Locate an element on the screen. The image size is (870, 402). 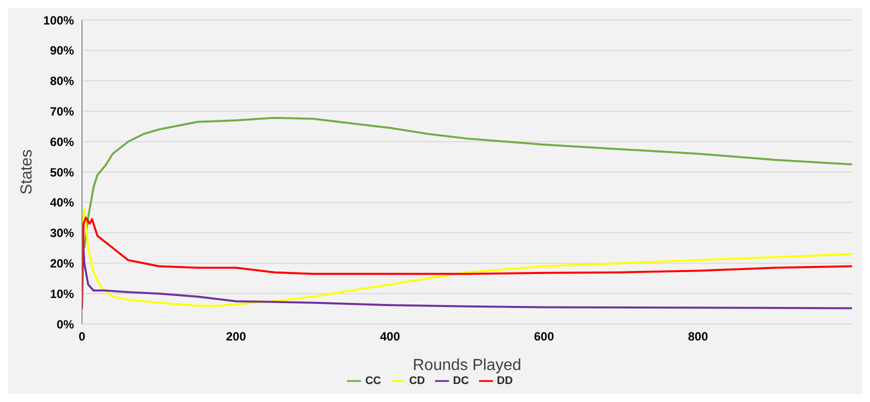
y-tick-label: 40% is located at coordinates (62, 203).